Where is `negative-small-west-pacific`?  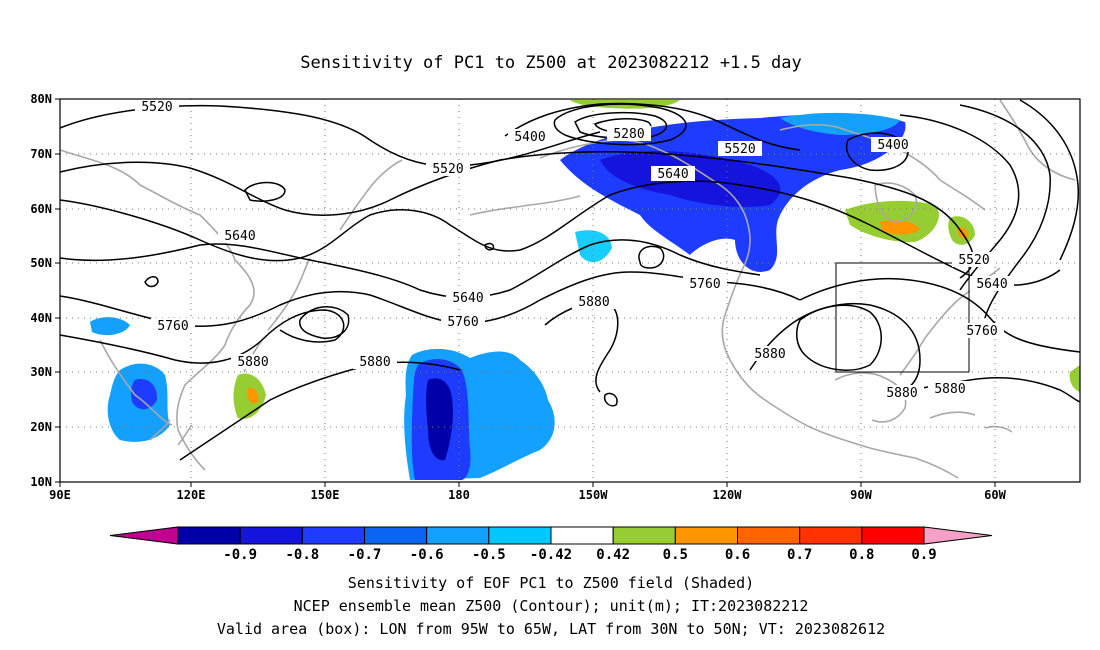
negative-small-west-pacific is located at coordinates (110, 326).